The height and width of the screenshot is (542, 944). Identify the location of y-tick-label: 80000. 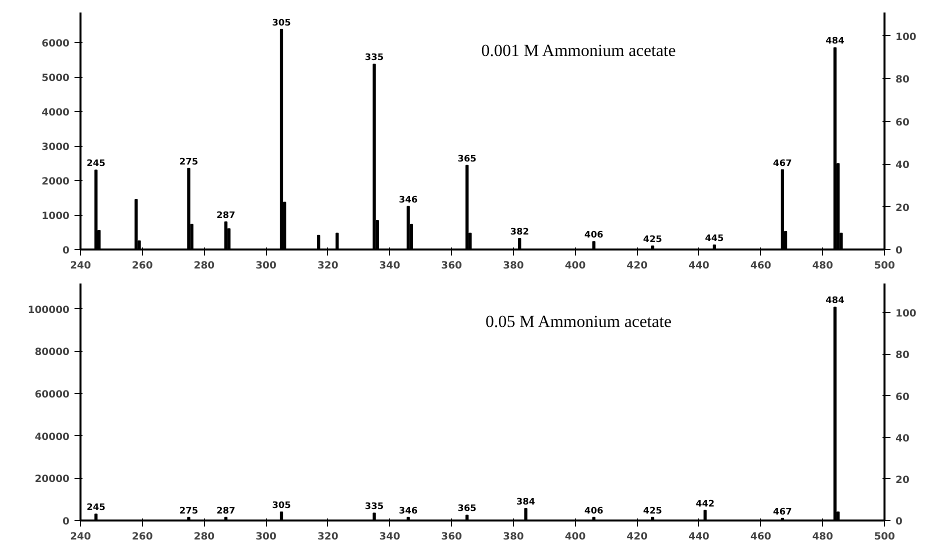
(52, 352).